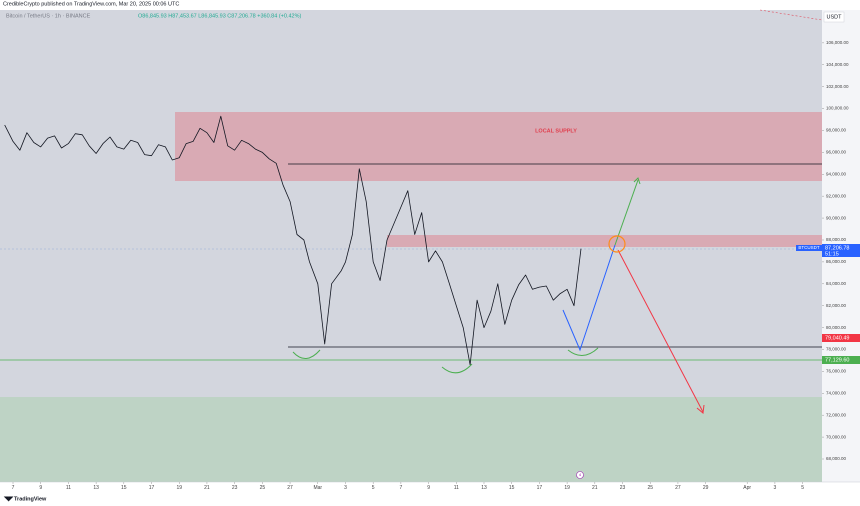 This screenshot has width=860, height=506. I want to click on target-circle, so click(617, 244).